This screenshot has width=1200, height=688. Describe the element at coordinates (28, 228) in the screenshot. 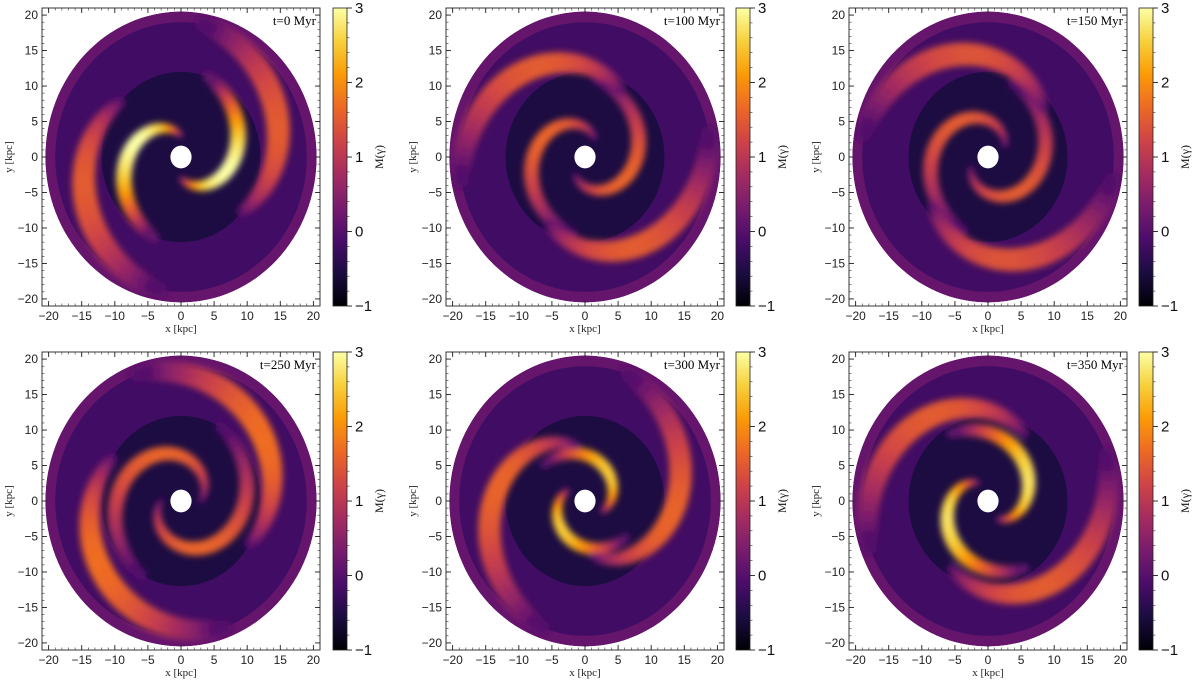

I see `y-tick-label: −10` at that location.